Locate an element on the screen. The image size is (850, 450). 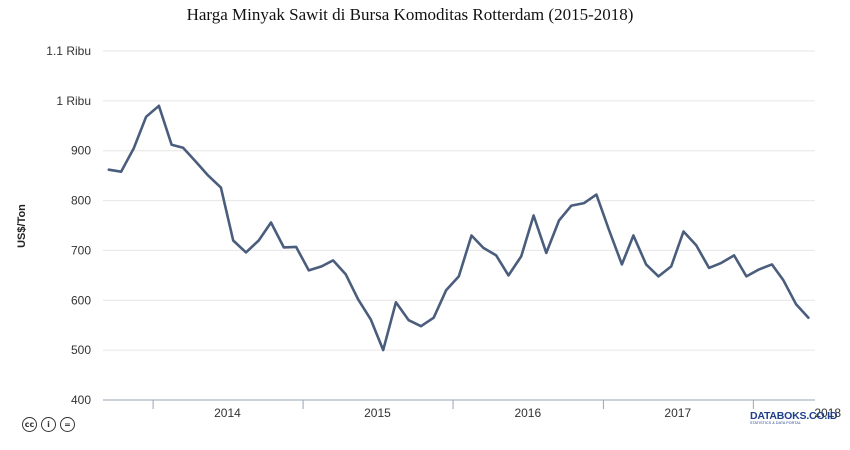
x-tick-label: 2014 is located at coordinates (227, 413).